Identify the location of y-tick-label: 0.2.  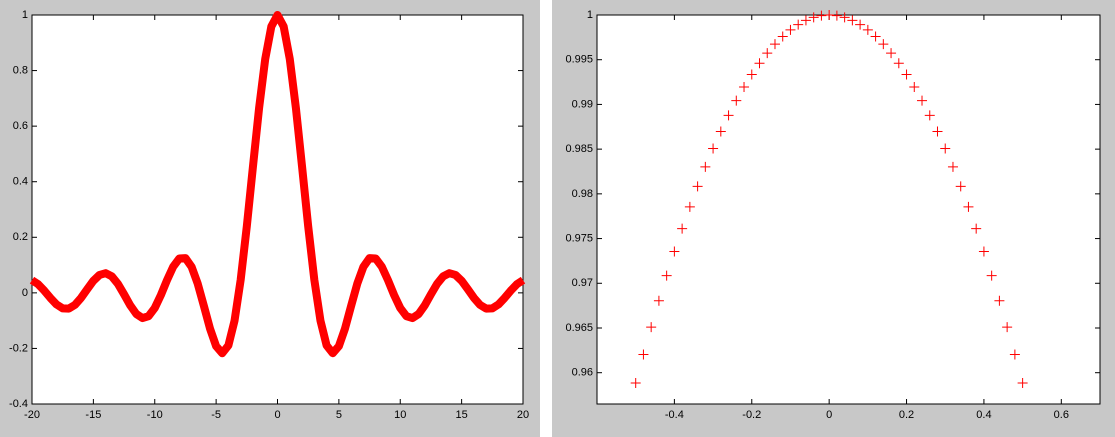
(20, 237).